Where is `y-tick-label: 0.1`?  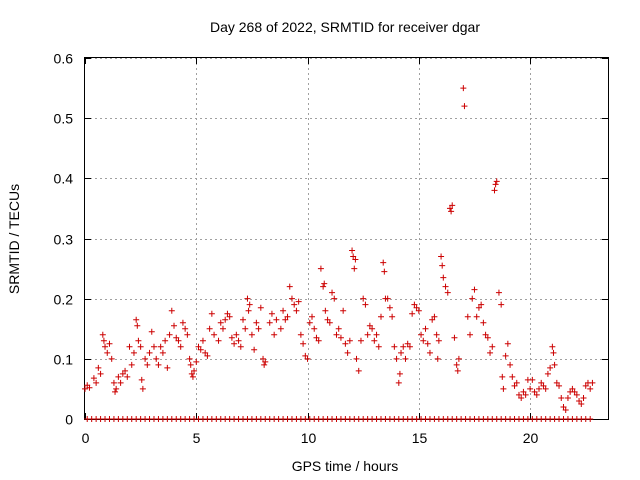 y-tick-label: 0.1 is located at coordinates (64, 360).